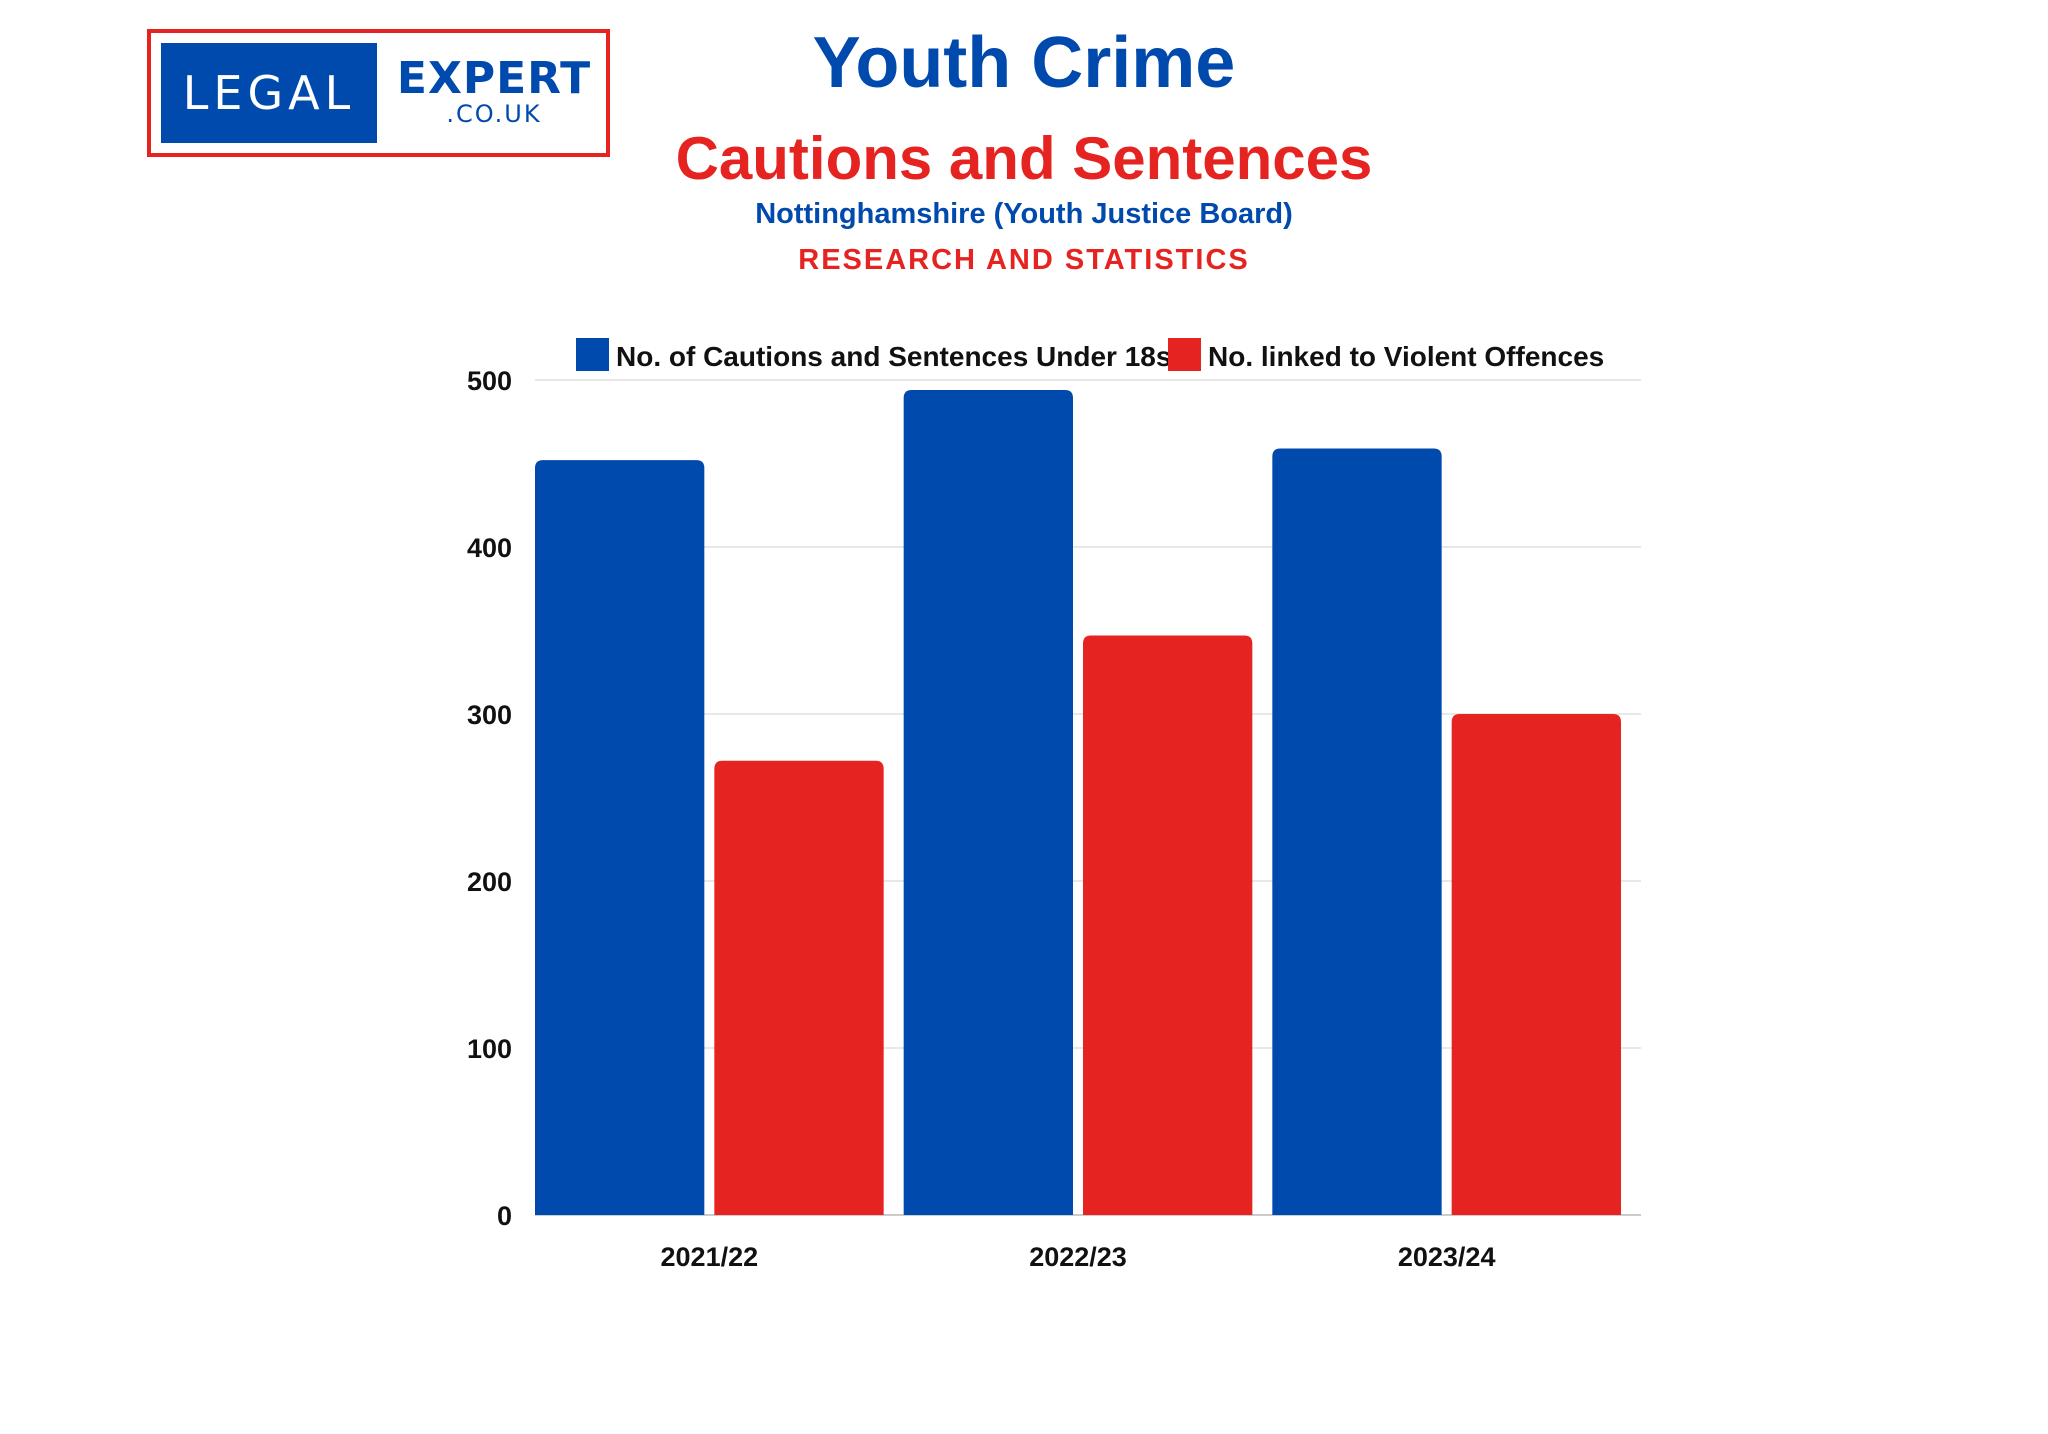 This screenshot has height=1434, width=2048. What do you see at coordinates (489, 715) in the screenshot?
I see `y-tick-label: 300` at bounding box center [489, 715].